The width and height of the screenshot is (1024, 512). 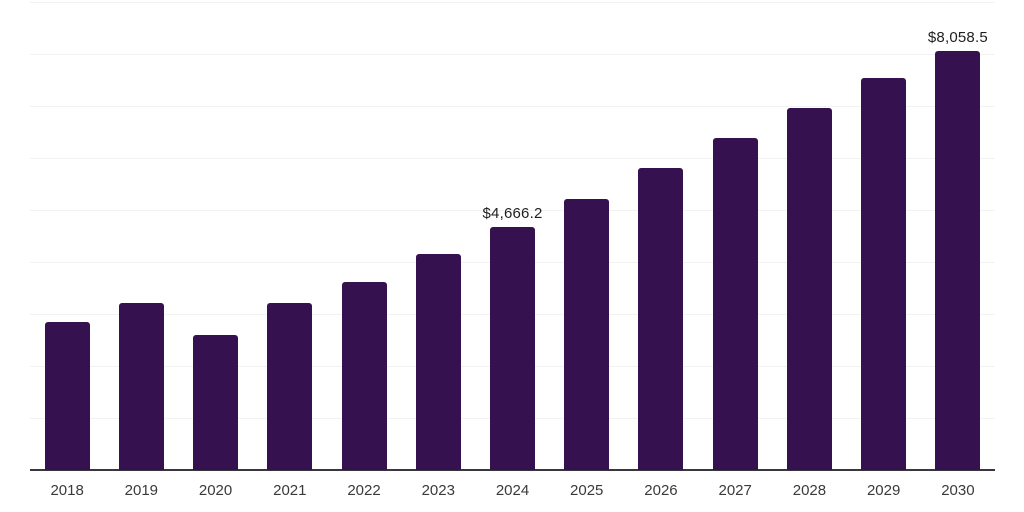 I want to click on bar-2025, so click(x=587, y=334).